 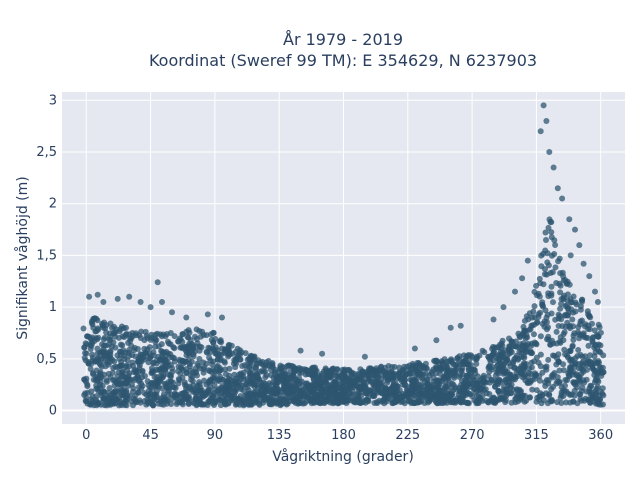 I want to click on x-tick-label: 270, so click(x=472, y=435).